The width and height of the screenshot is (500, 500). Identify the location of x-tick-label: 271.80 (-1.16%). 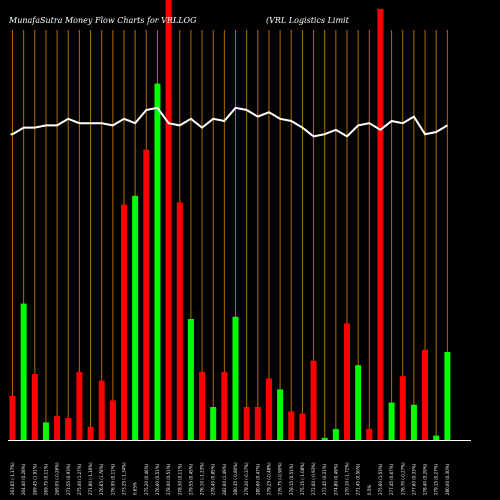
(90, 478).